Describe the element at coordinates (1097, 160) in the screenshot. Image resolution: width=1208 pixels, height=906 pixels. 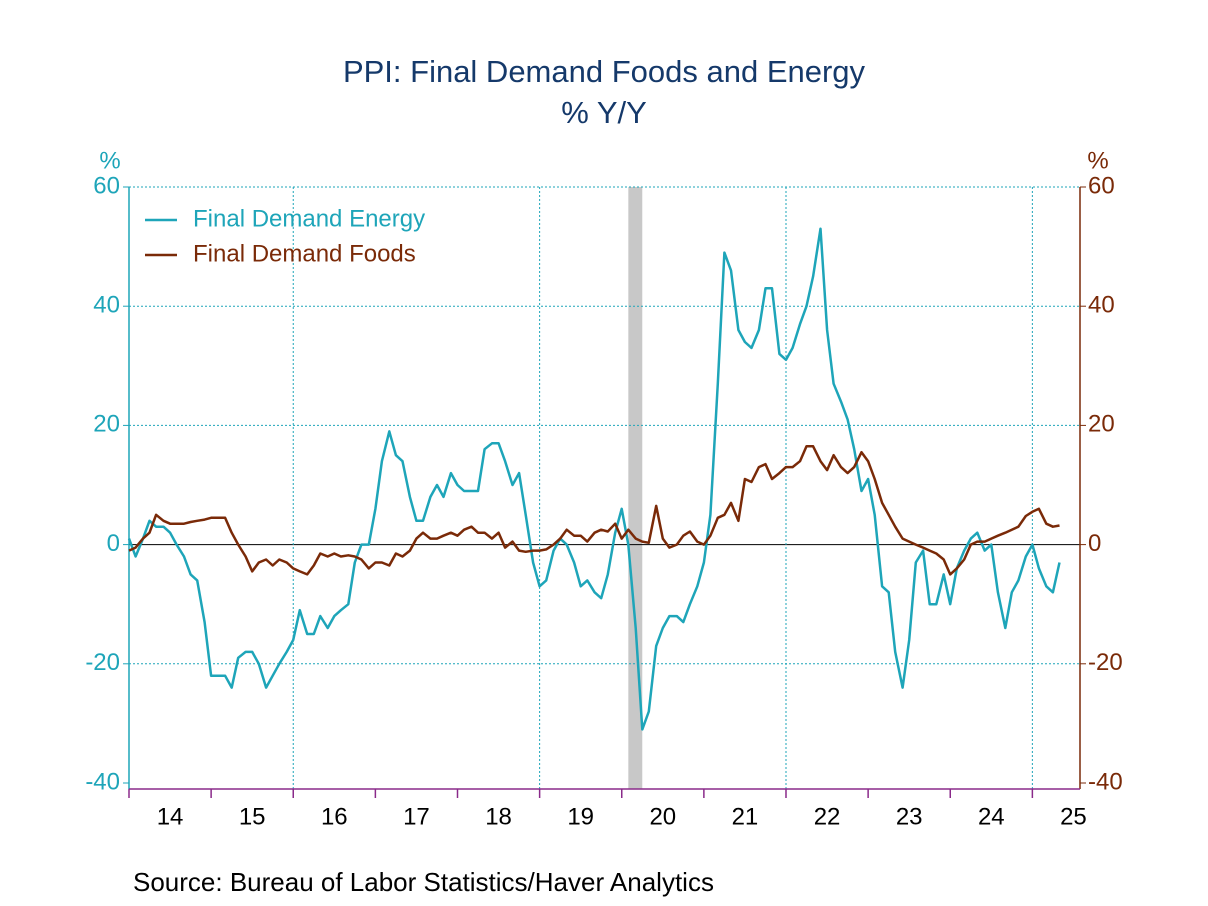
I see `y2-axis-label: %` at that location.